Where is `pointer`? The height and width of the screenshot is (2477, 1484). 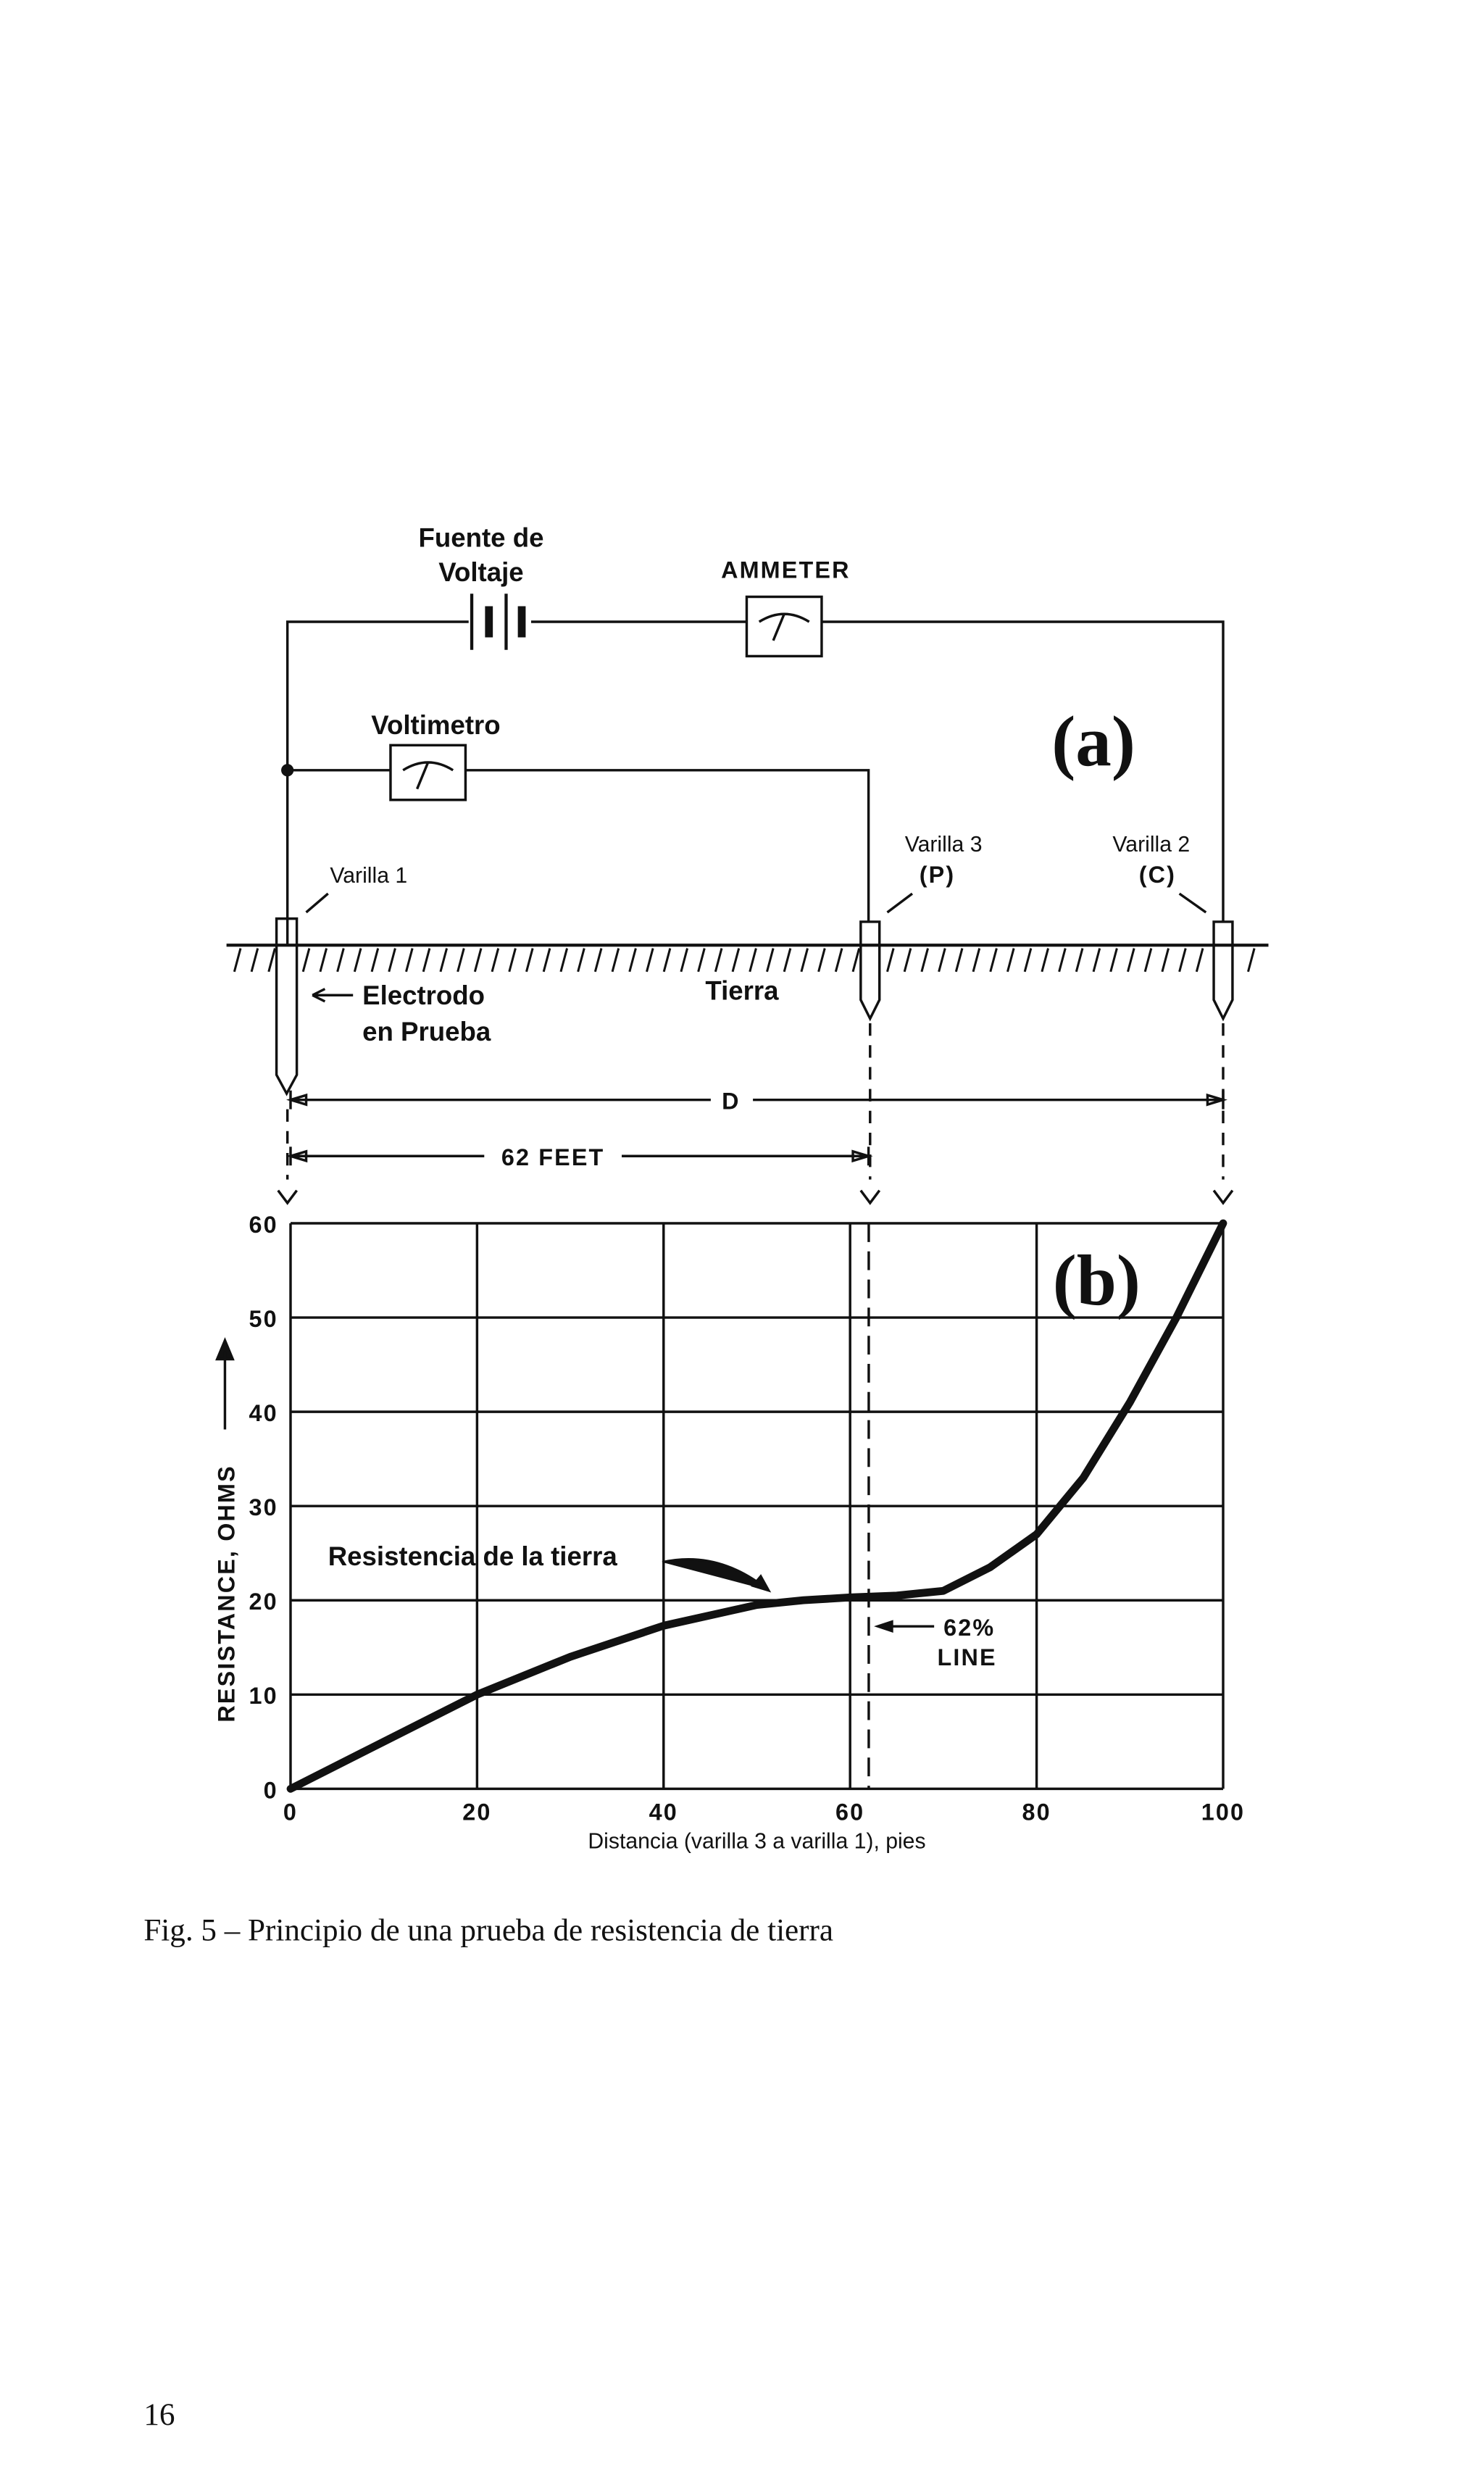
pointer is located at coordinates (333, 995).